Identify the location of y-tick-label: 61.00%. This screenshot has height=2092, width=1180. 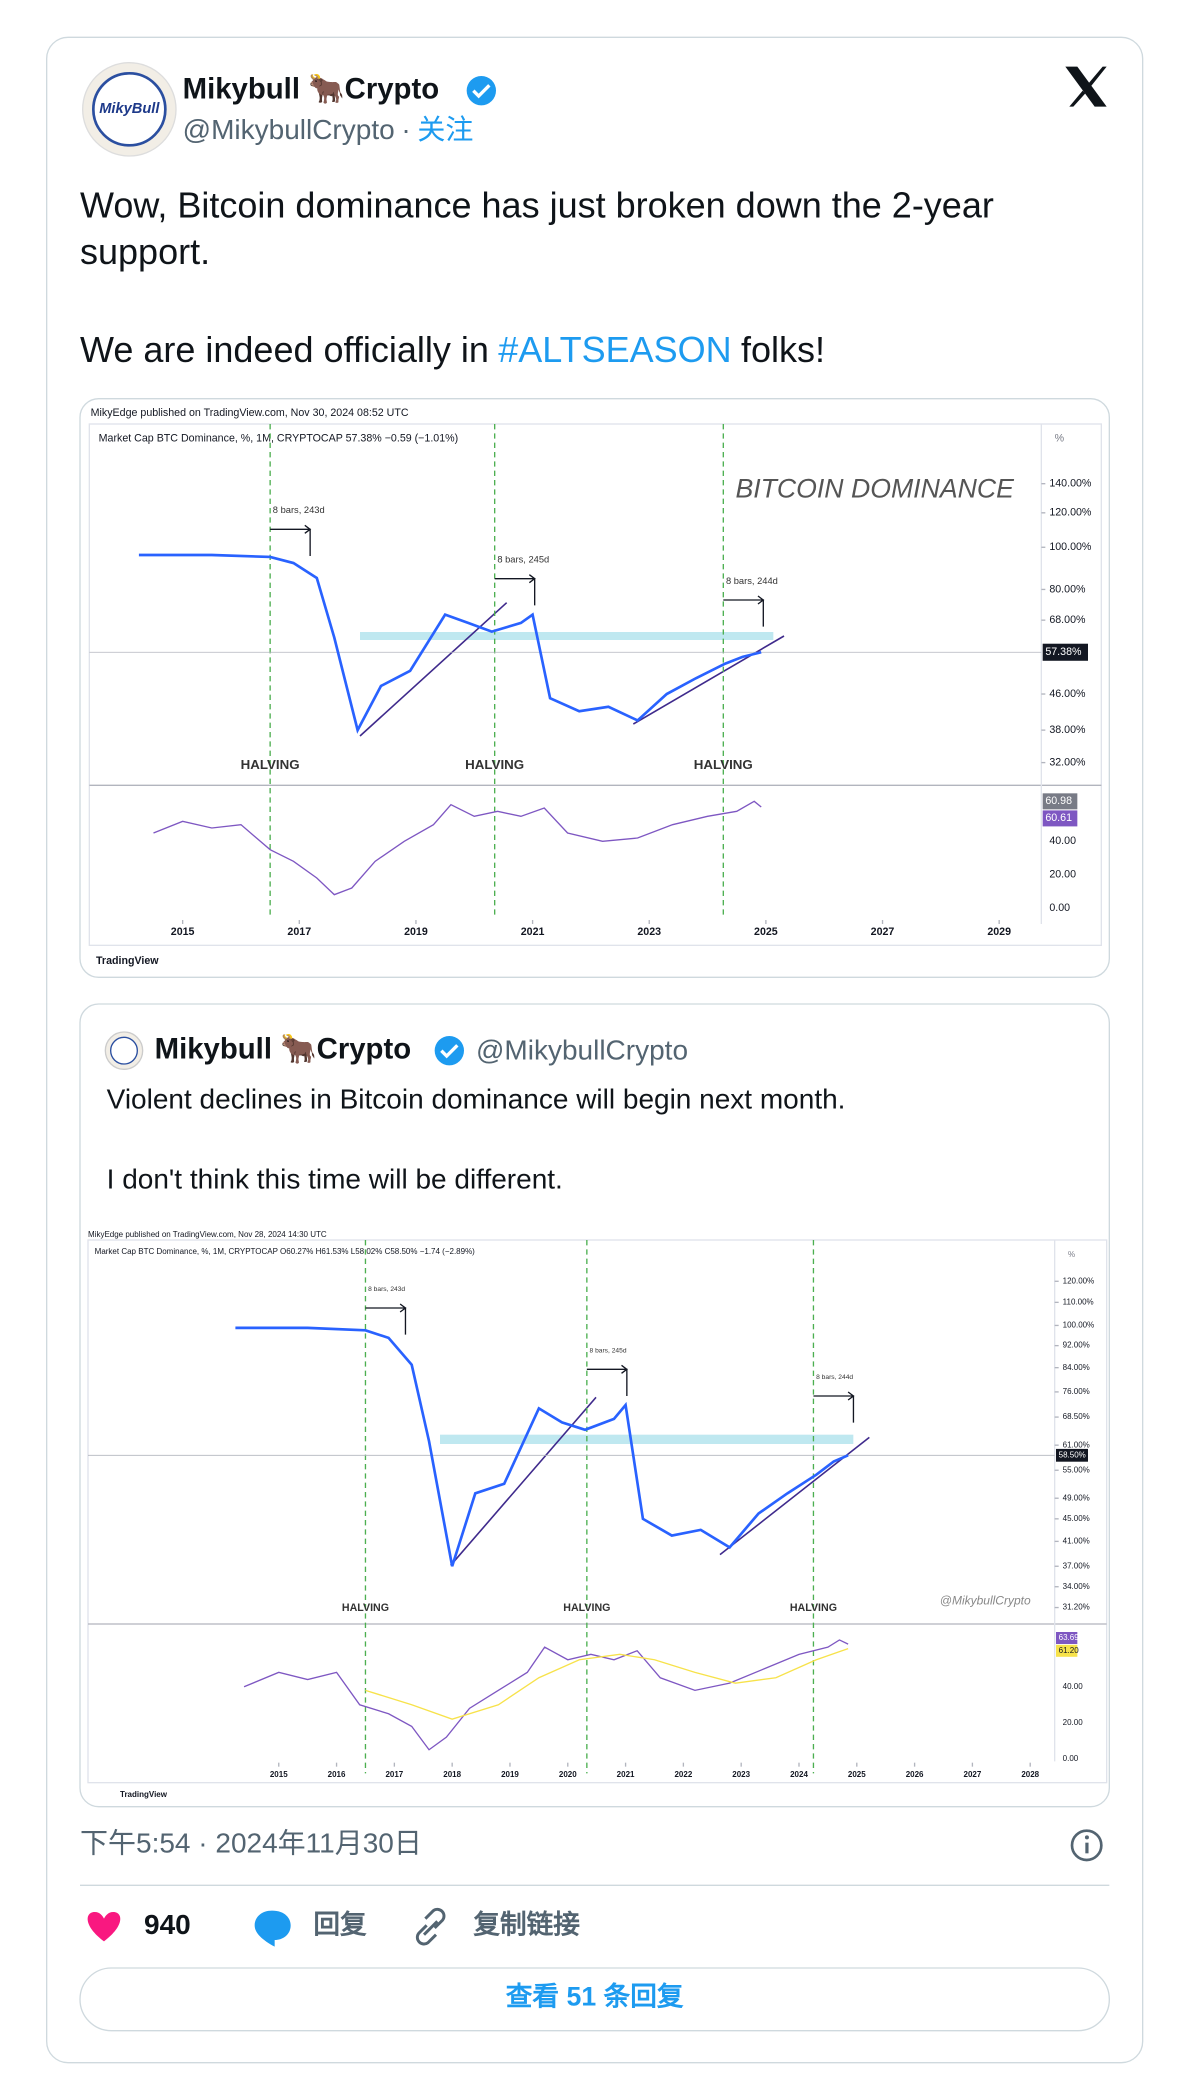
(1076, 1444).